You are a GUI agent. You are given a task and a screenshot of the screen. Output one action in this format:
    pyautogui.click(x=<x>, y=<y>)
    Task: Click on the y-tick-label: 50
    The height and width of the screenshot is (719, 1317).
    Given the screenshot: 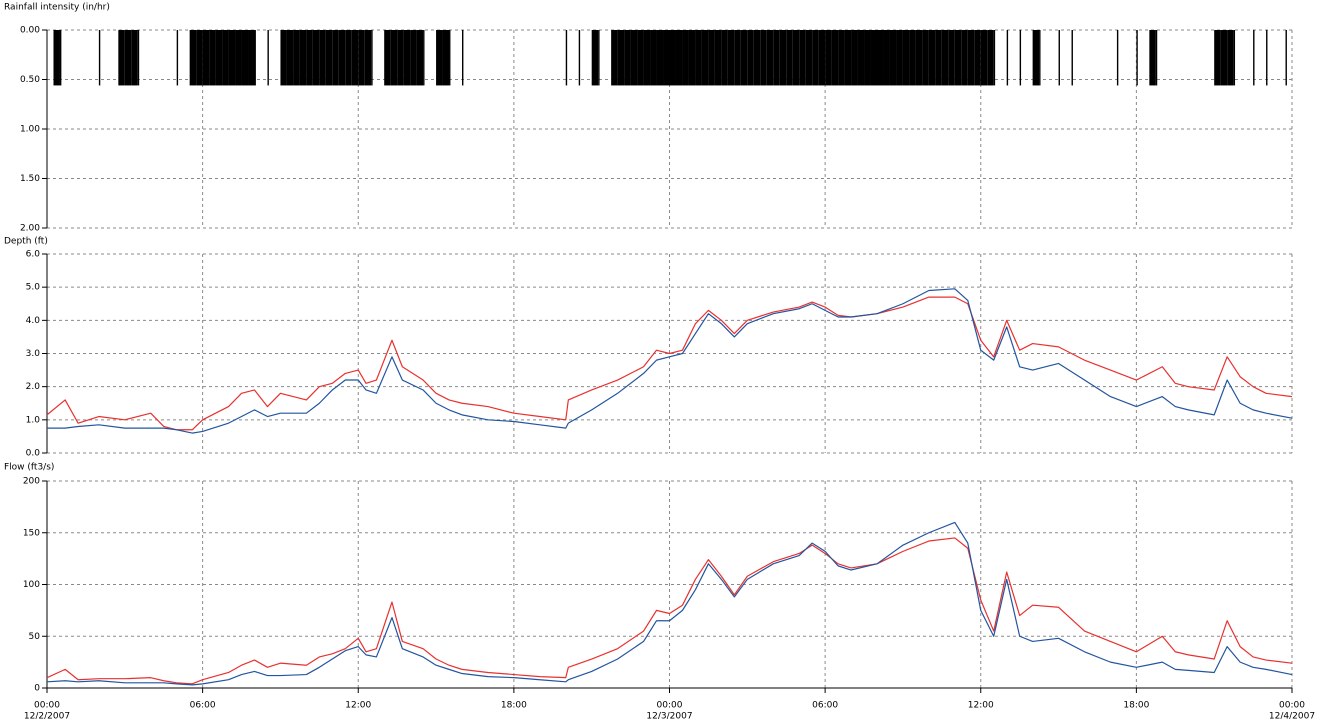 What is the action you would take?
    pyautogui.click(x=35, y=637)
    